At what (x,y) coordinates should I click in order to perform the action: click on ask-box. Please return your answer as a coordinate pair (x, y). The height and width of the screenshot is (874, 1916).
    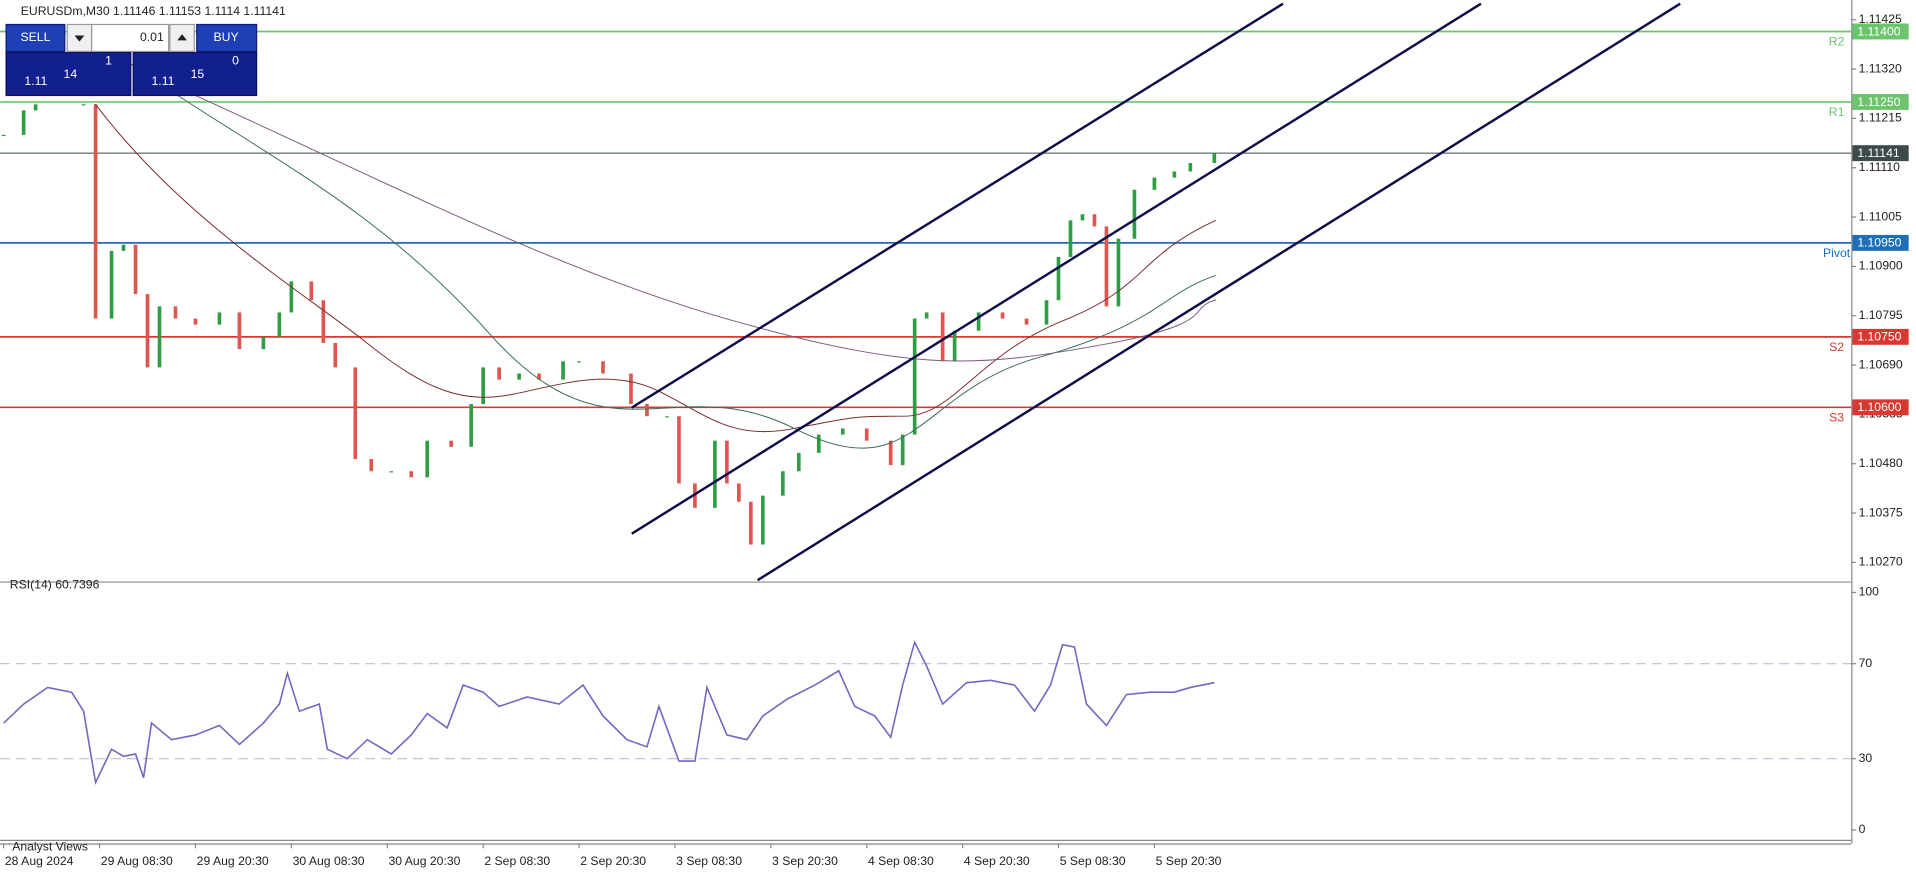
    Looking at the image, I should click on (195, 74).